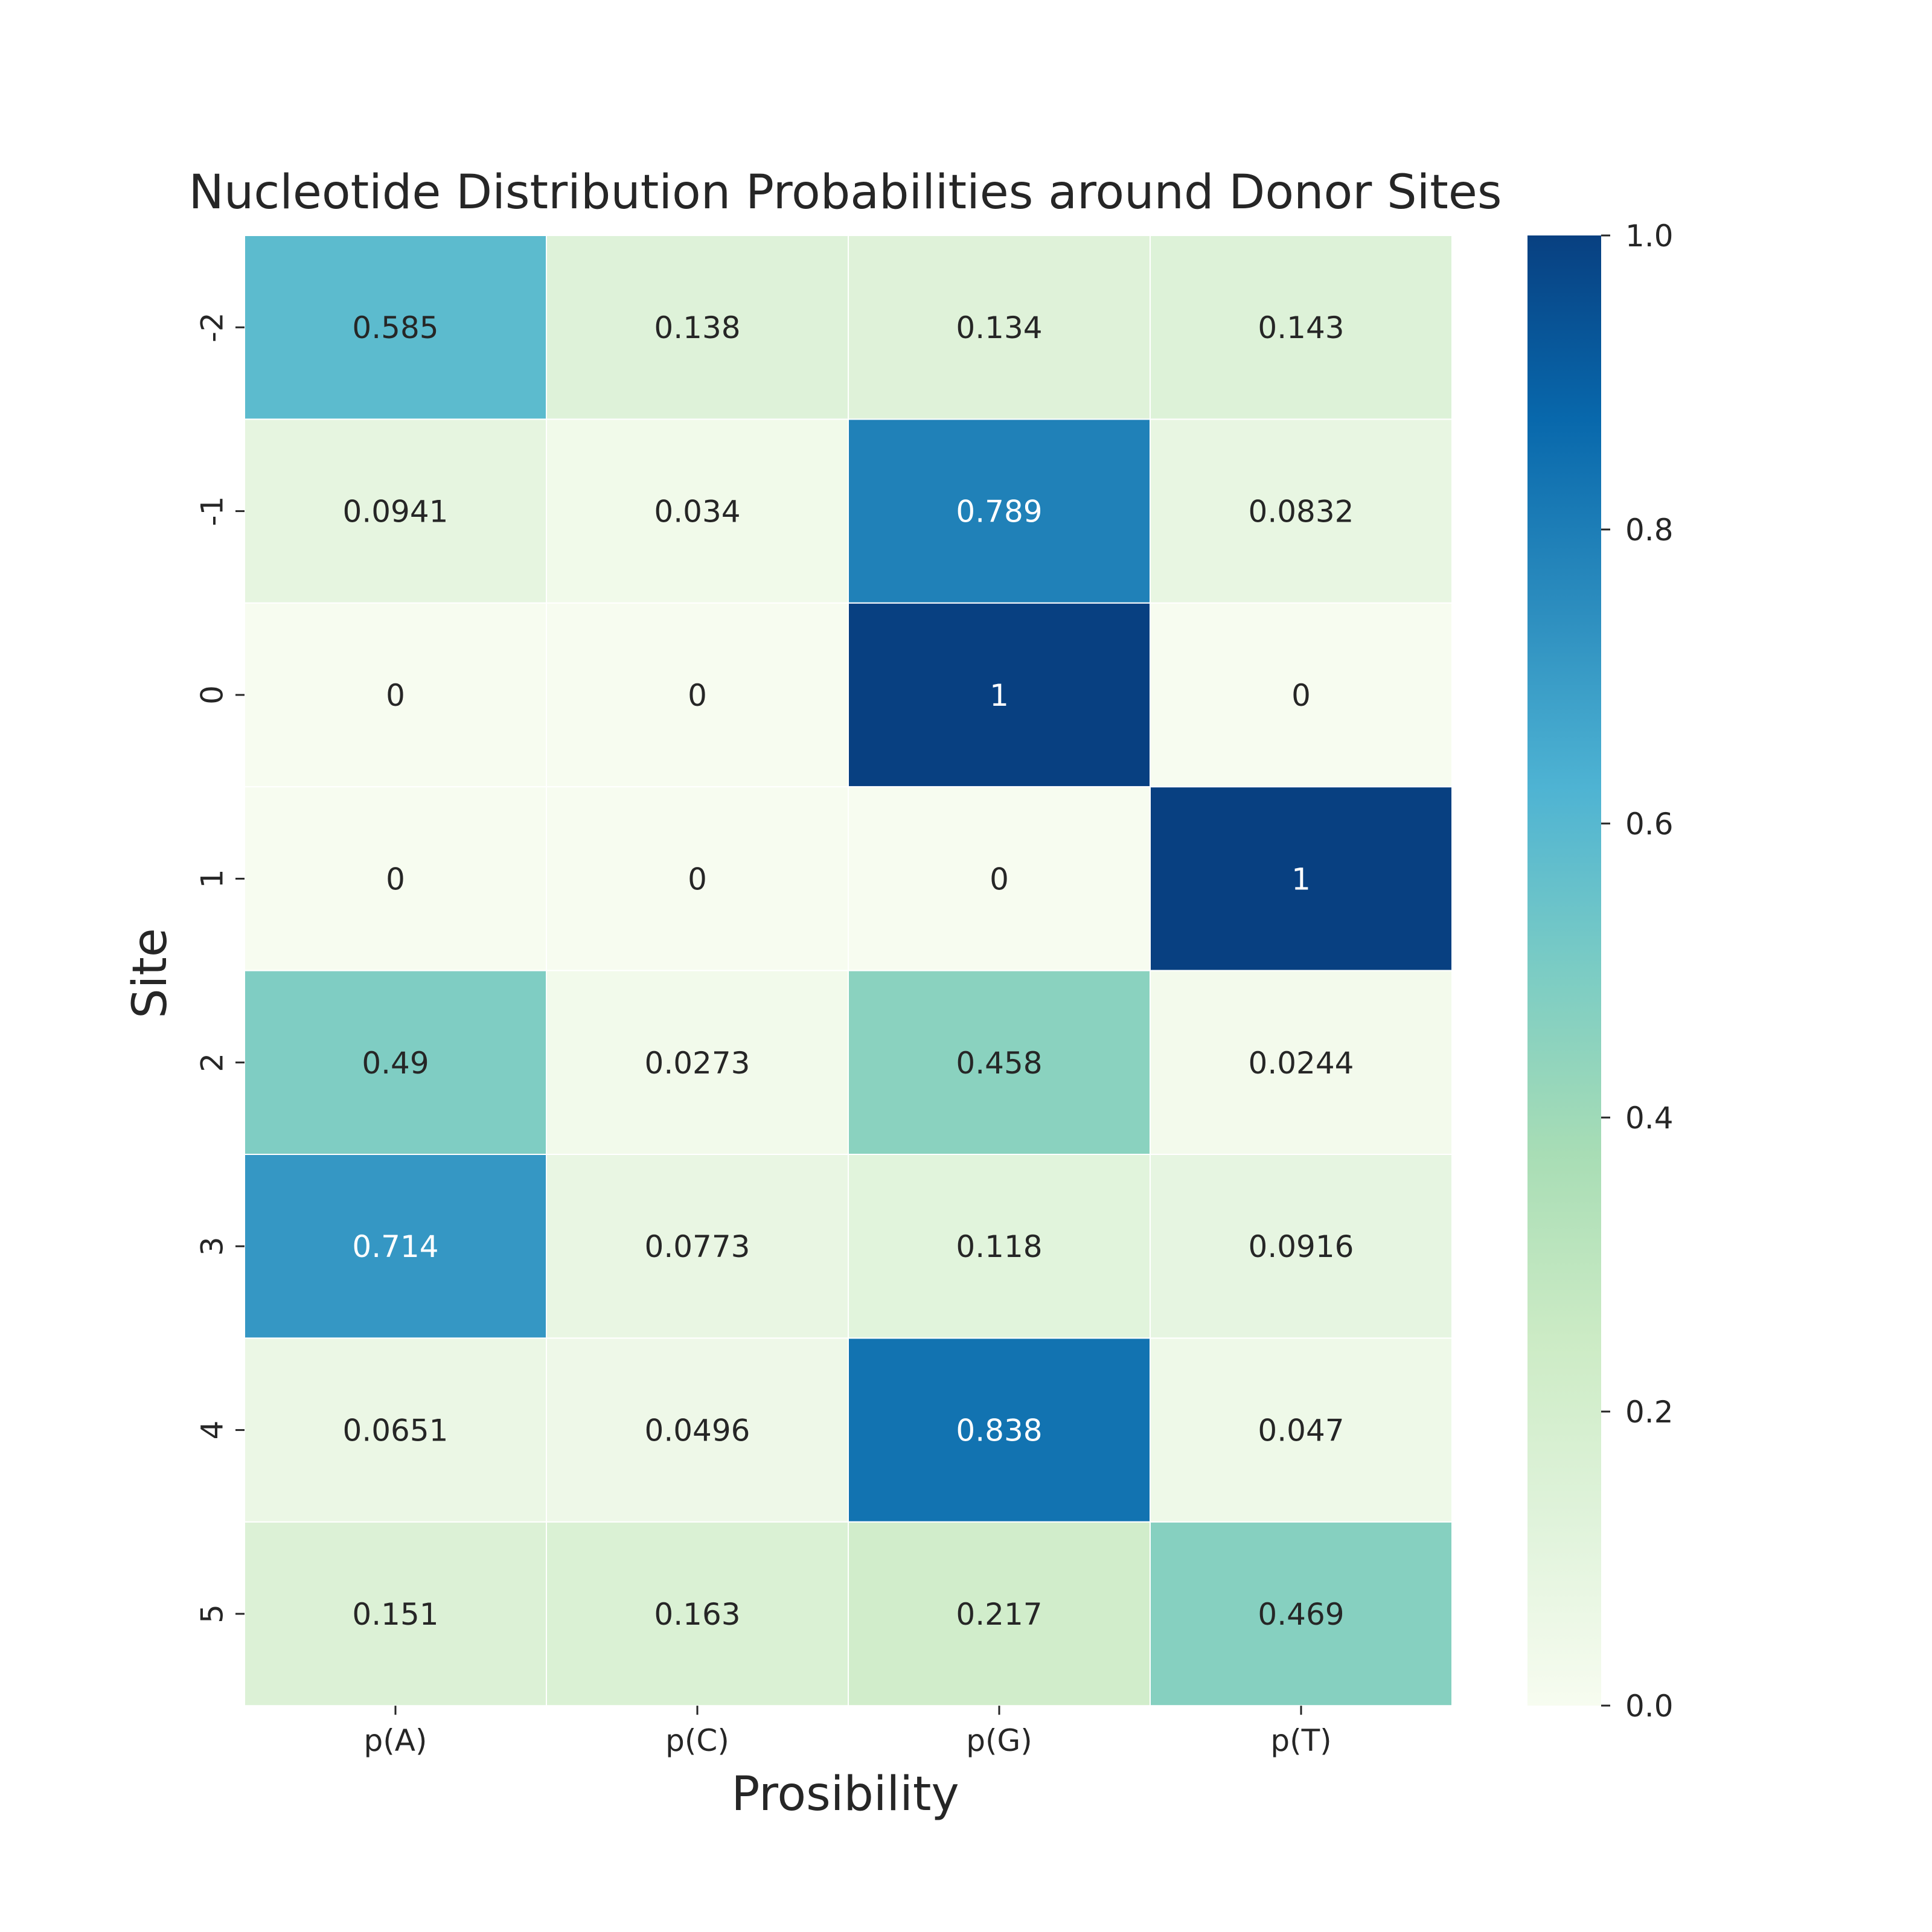  Describe the element at coordinates (212, 1430) in the screenshot. I see `y-tick-label: 4` at that location.